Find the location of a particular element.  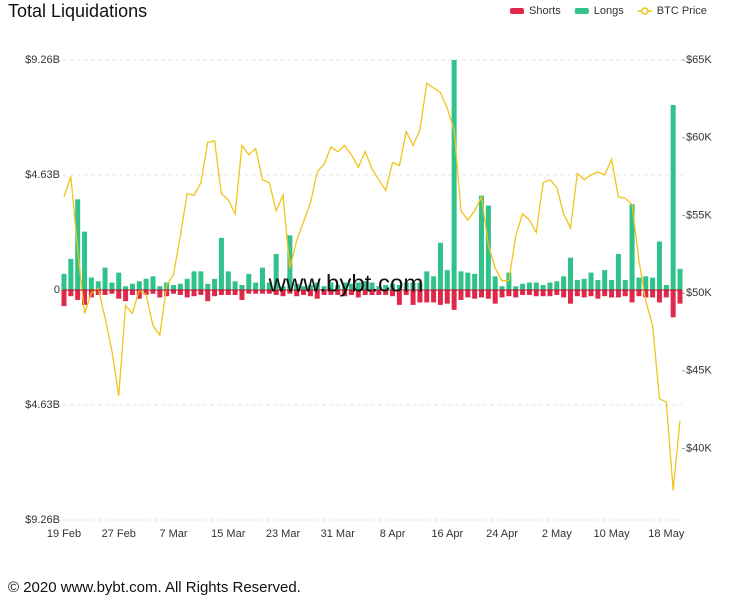

legend-label: Longs is located at coordinates (609, 11).